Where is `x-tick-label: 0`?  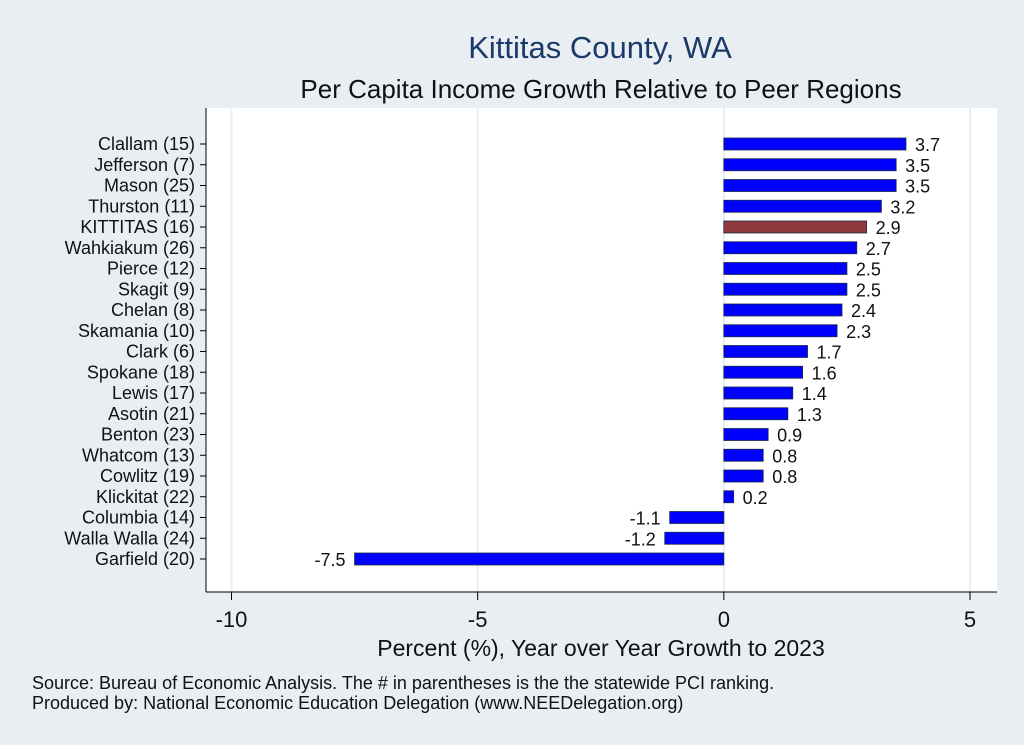
x-tick-label: 0 is located at coordinates (724, 619).